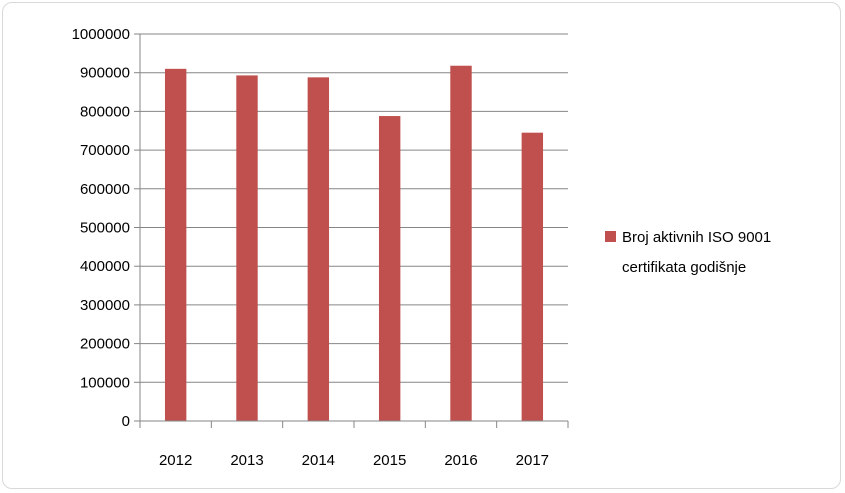 The width and height of the screenshot is (845, 493). What do you see at coordinates (105, 150) in the screenshot?
I see `y-tick-label: 700000` at bounding box center [105, 150].